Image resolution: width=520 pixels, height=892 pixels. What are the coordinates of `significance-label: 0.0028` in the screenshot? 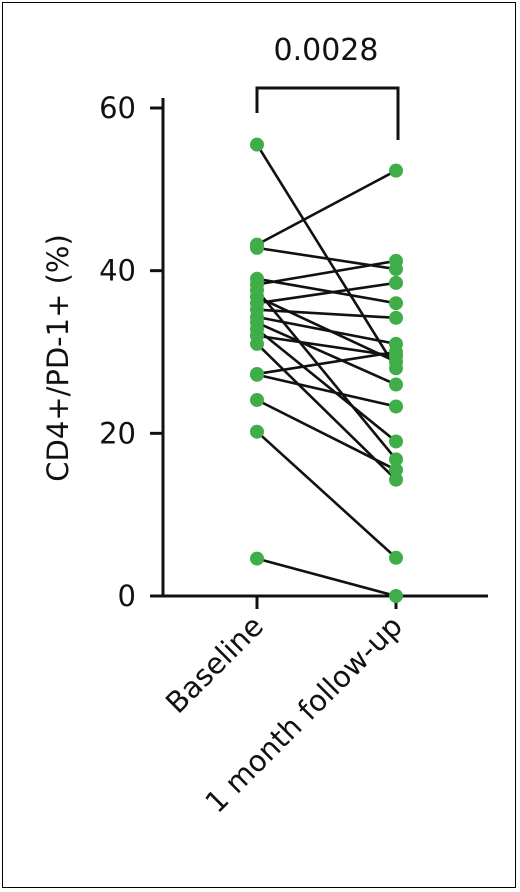 It's located at (326, 50).